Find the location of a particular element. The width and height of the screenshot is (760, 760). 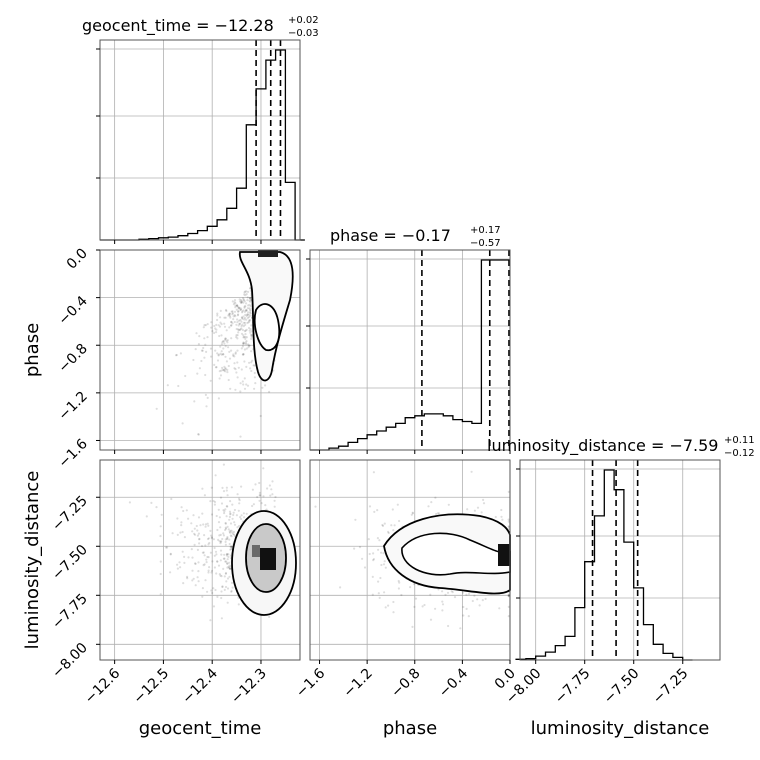

panel-frame is located at coordinates (200, 350).